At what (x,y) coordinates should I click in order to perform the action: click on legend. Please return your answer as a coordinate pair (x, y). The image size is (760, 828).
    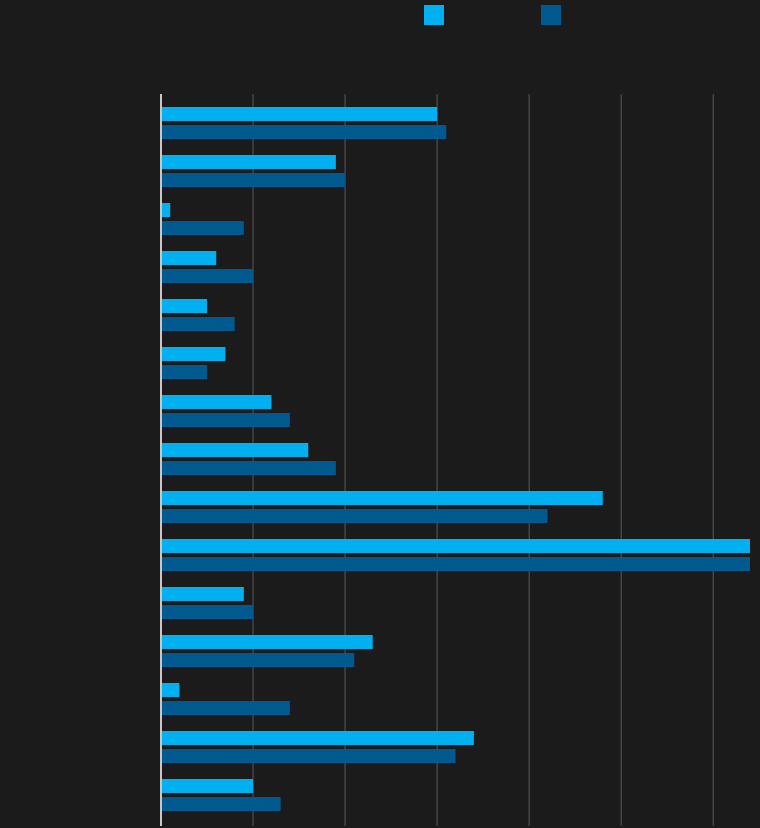
    Looking at the image, I should click on (492, 15).